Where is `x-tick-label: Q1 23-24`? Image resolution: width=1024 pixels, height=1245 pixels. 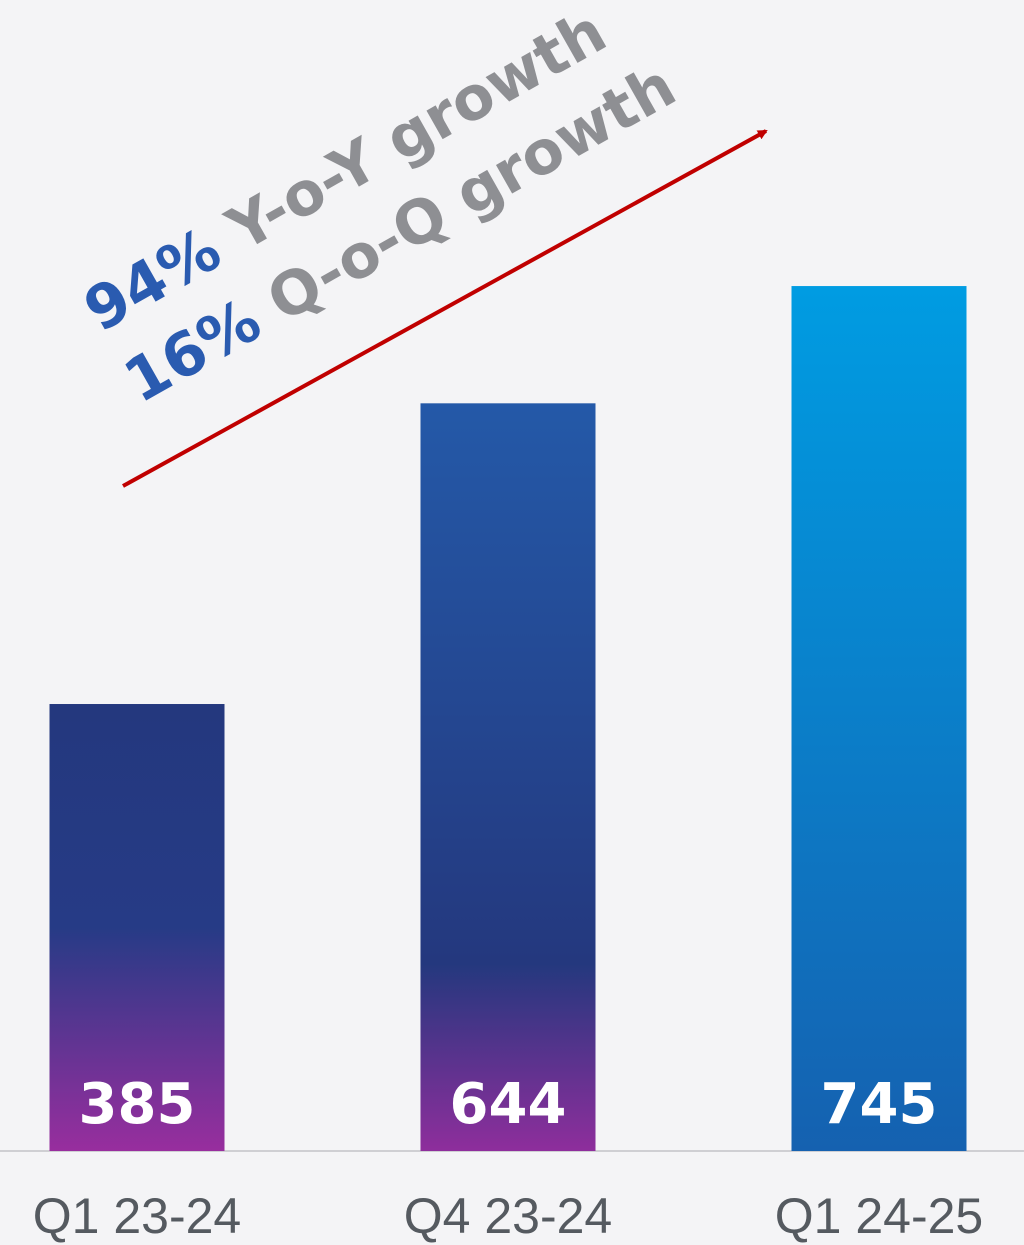
x-tick-label: Q1 23-24 is located at coordinates (137, 1216).